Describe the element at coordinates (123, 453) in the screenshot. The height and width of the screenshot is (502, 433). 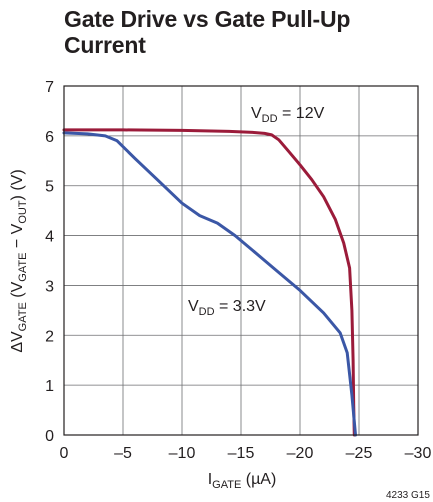
I see `x-tick-label: –5` at that location.